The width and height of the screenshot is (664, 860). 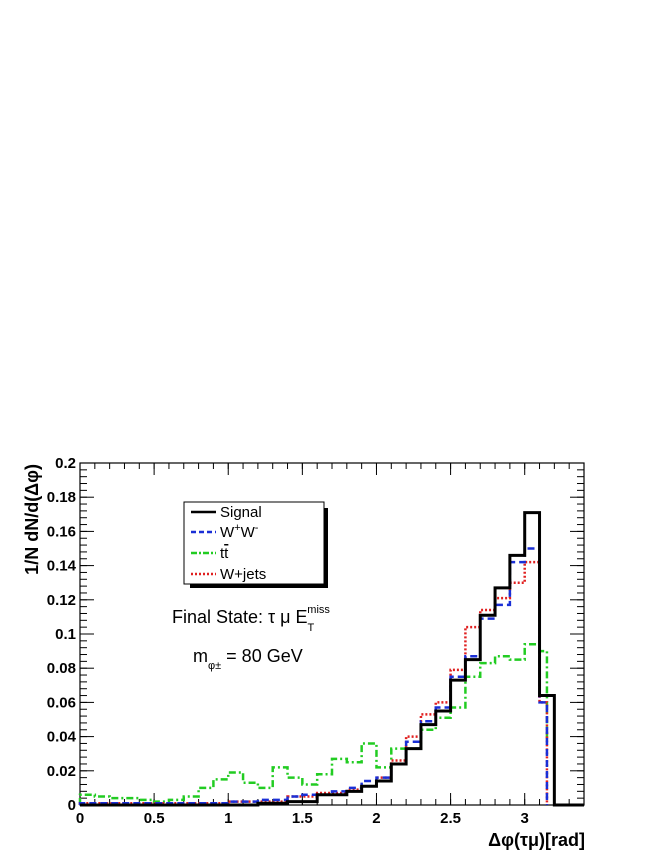 I want to click on x-tick-label: 2.5, so click(x=450, y=818).